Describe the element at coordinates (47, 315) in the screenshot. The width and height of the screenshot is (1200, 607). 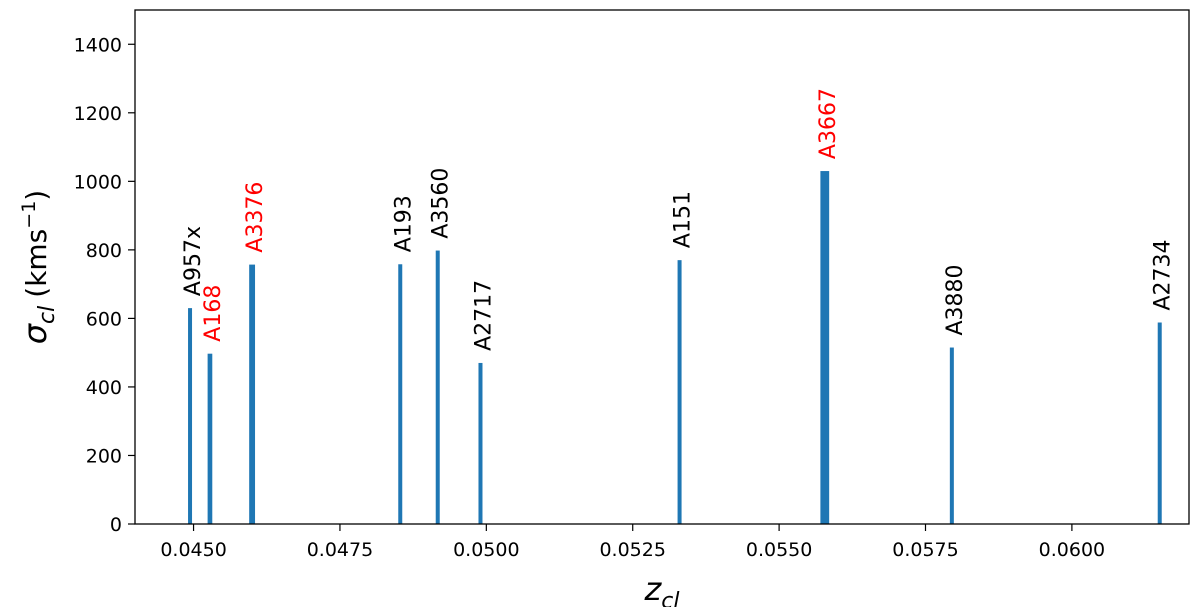
I see `y-axis-label-subscript: cl` at that location.